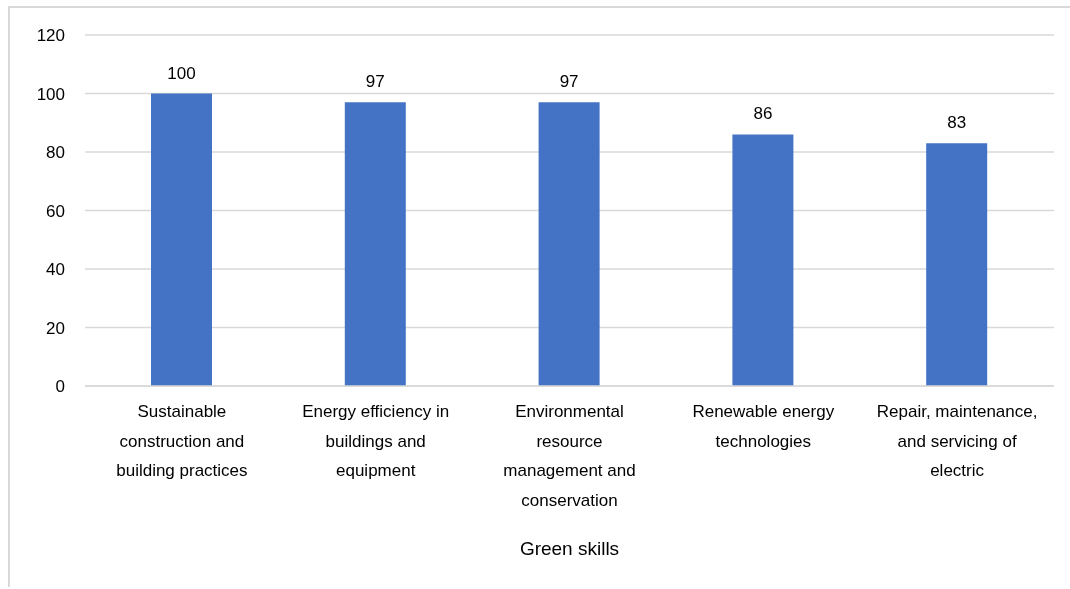  Describe the element at coordinates (763, 426) in the screenshot. I see `x-tick-label: Renewable energy technologies` at that location.